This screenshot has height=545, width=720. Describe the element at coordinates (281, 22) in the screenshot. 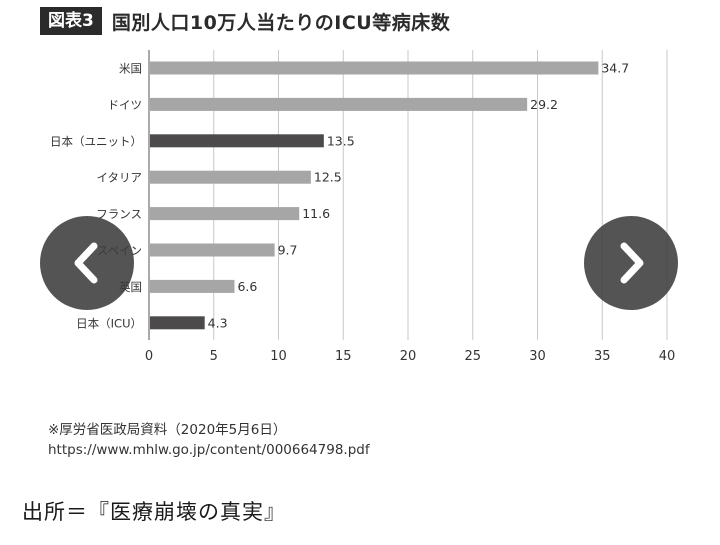

I see `chart-title: 国別人口10万人当たりのICU等病床数` at that location.